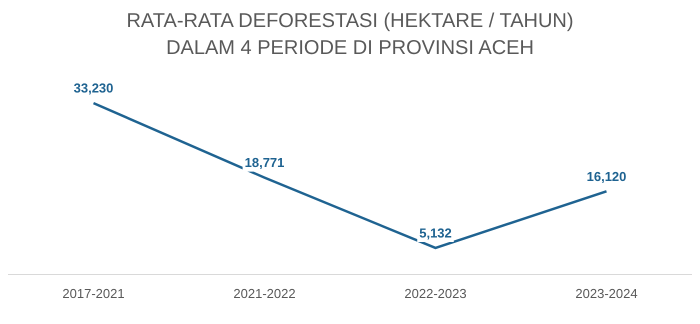 This screenshot has height=324, width=700. Describe the element at coordinates (350, 35) in the screenshot. I see `chart-title: RATA-RATA DEFORESTASI (HEKTARE / TAHUN) DALAM 4 PERIODE DI PROVINSI ACEH` at that location.